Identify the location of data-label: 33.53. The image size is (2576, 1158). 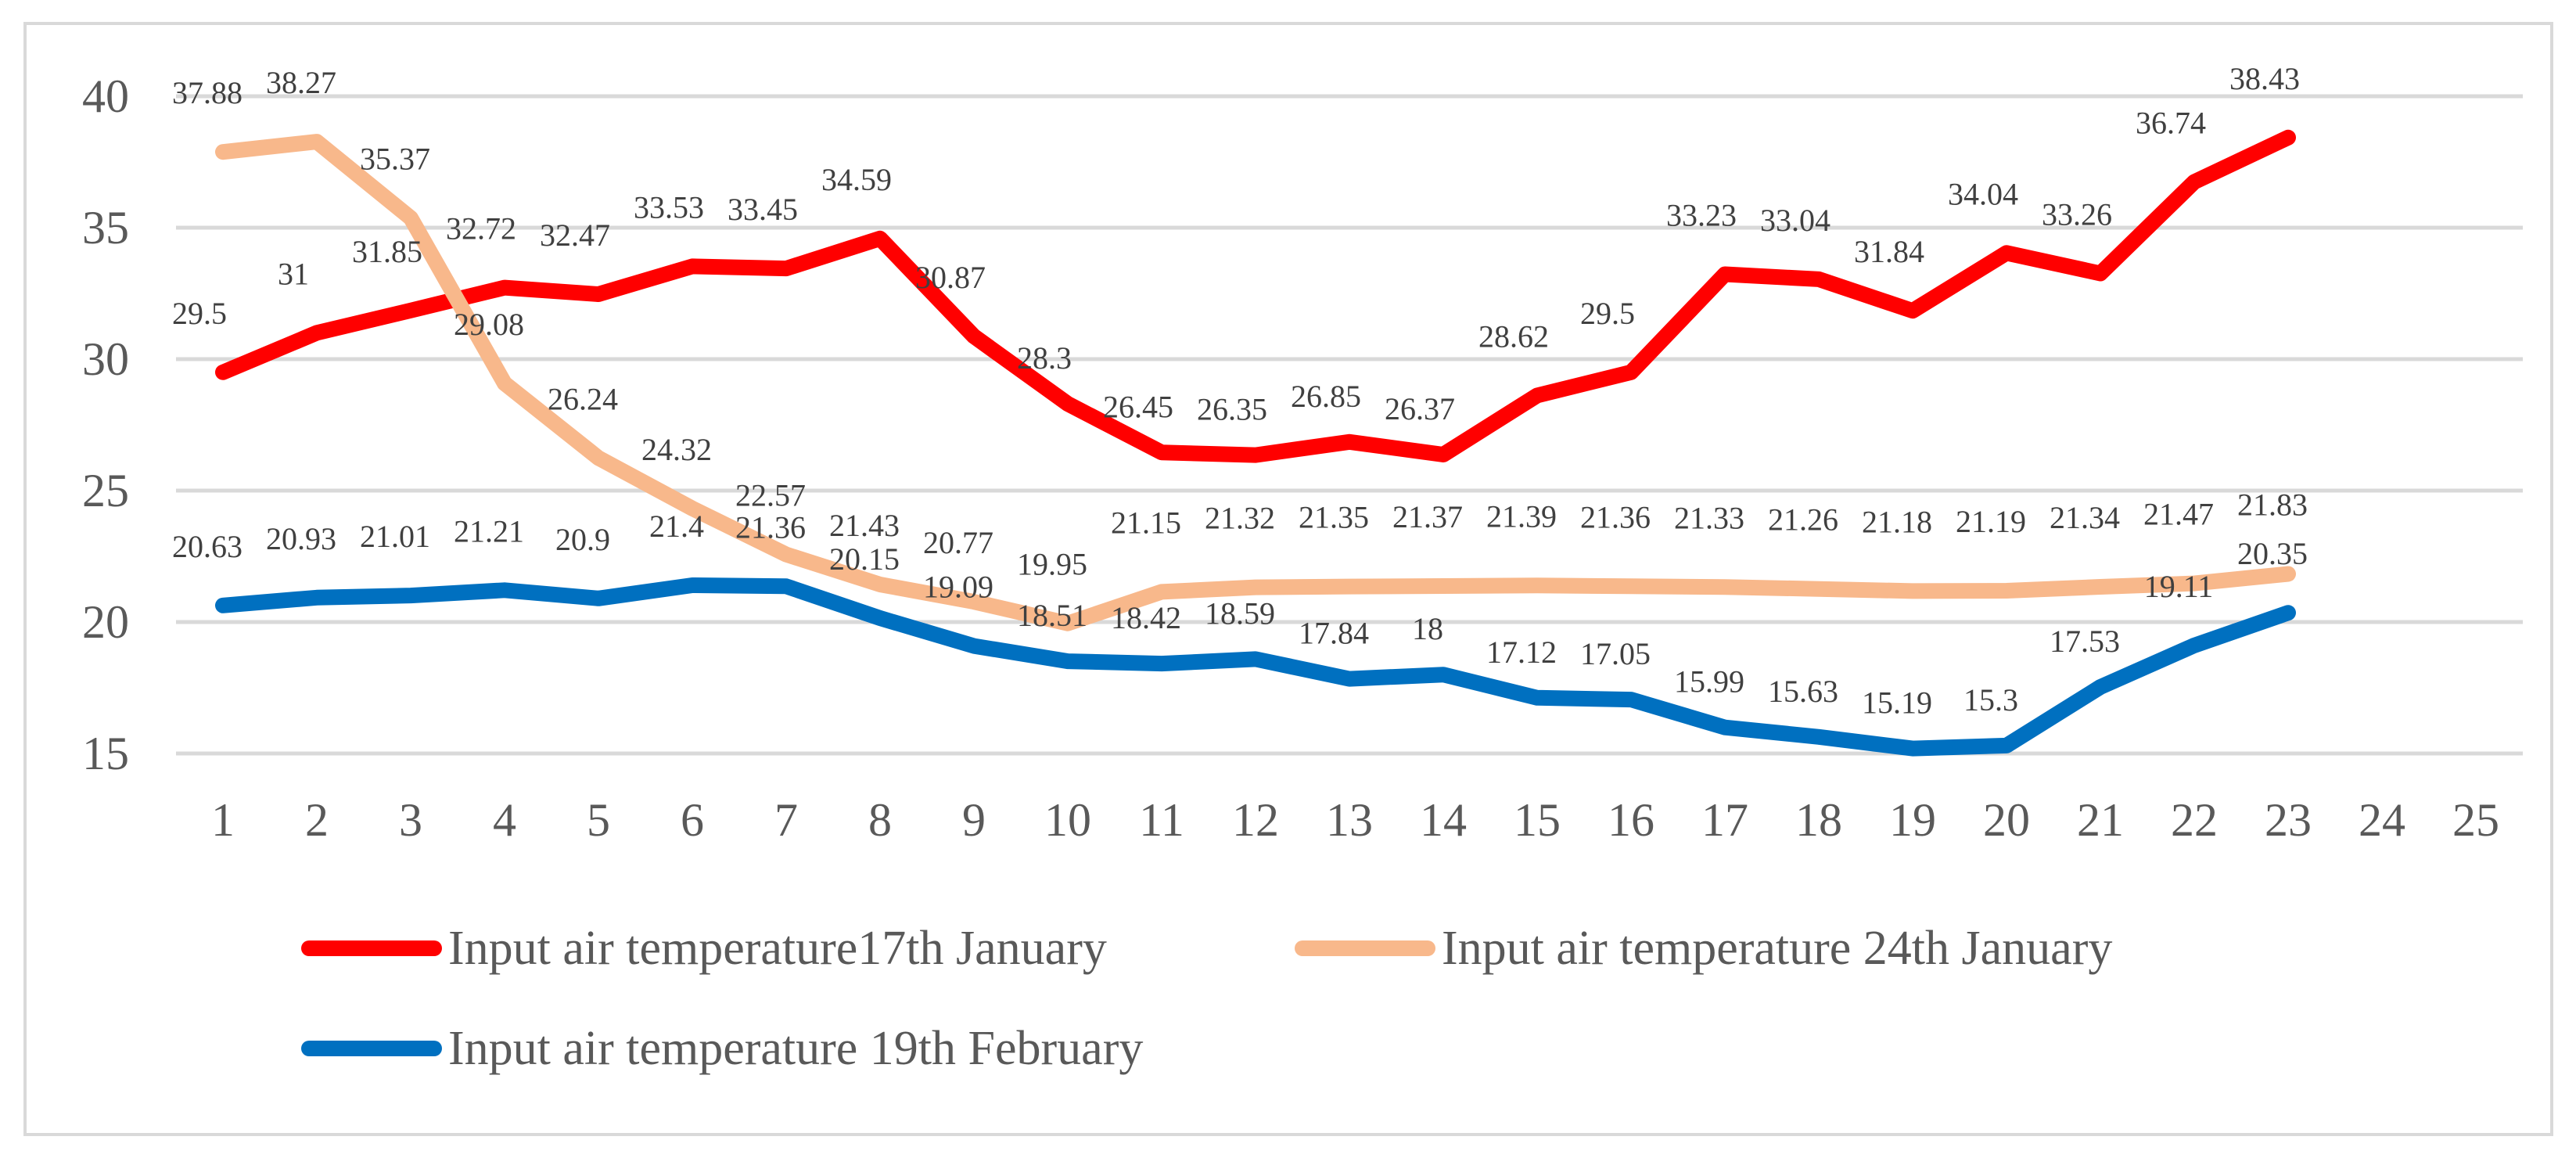
(669, 207).